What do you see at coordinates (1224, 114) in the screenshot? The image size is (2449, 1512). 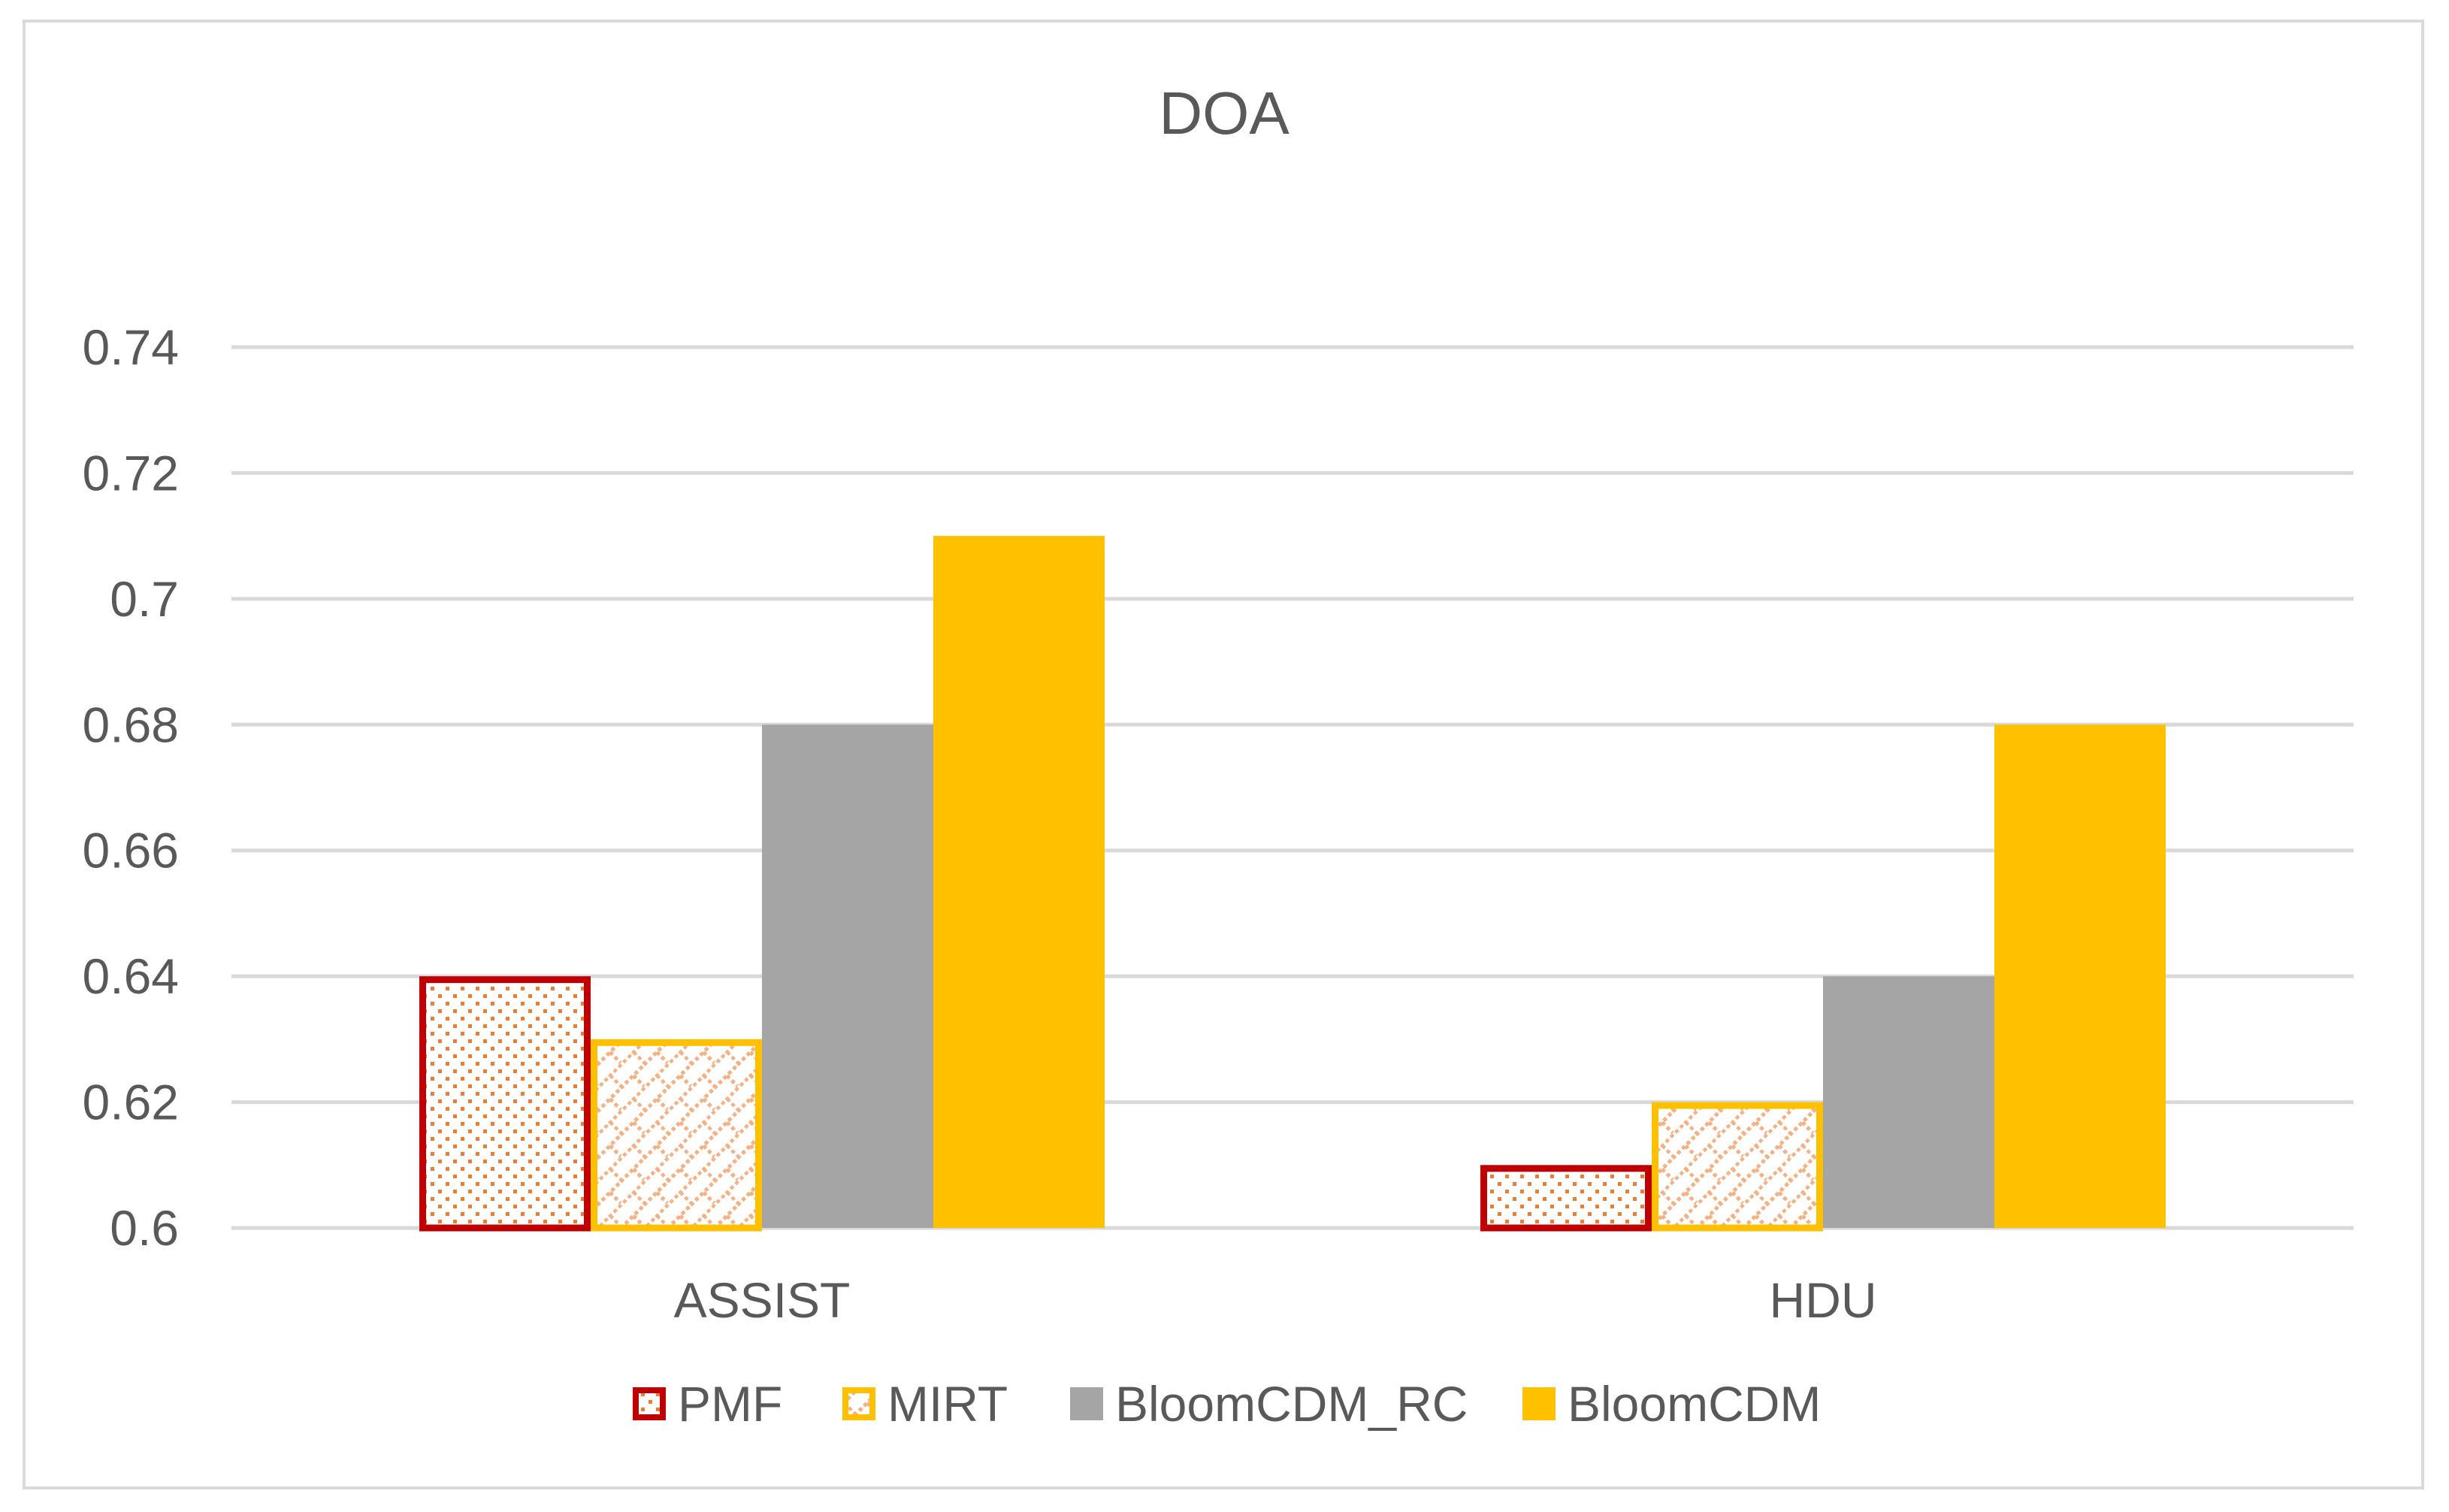 I see `chart-title: DOA` at bounding box center [1224, 114].